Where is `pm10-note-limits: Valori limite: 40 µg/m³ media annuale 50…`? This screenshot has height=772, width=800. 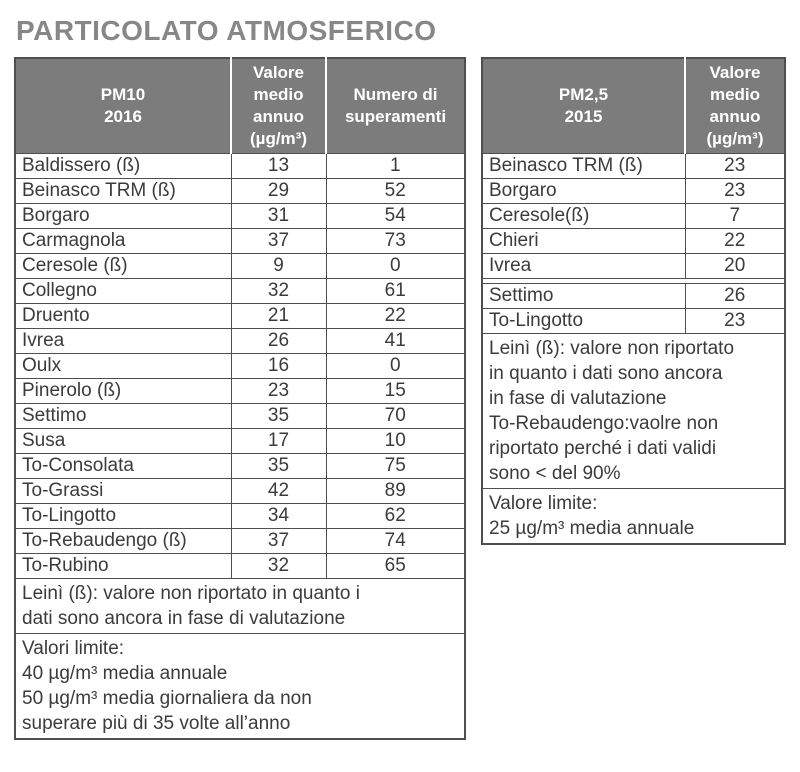
pm10-note-limits: Valori limite: 40 µg/m³ media annuale 50… is located at coordinates (240, 686).